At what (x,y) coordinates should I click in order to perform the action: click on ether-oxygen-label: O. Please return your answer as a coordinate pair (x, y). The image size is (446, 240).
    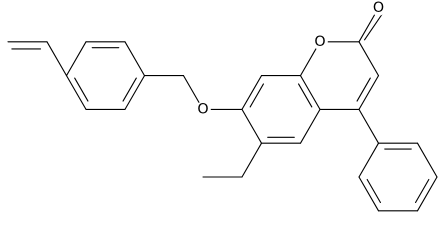
    Looking at the image, I should click on (202, 109).